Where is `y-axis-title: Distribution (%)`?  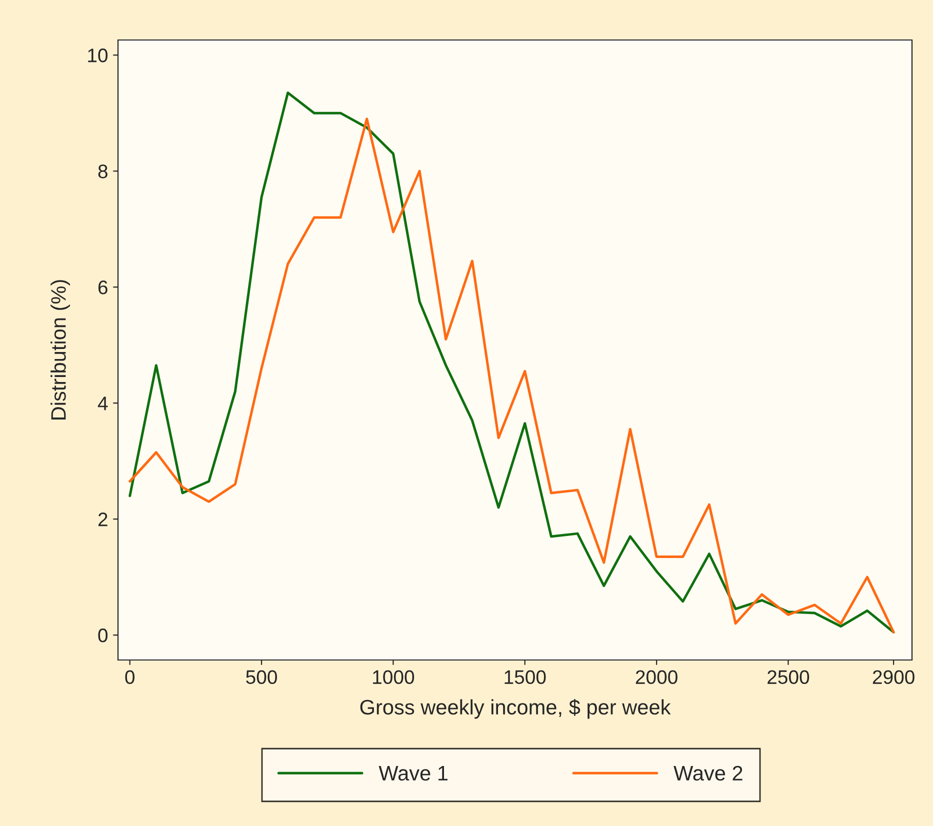 y-axis-title: Distribution (%) is located at coordinates (60, 350).